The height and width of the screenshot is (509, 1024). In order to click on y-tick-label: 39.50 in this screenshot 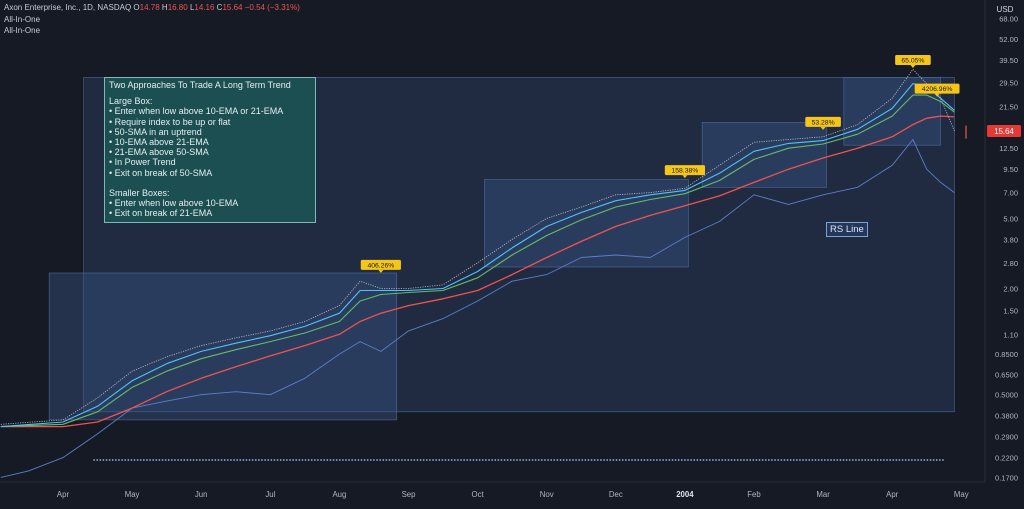, I will do `click(1008, 60)`.